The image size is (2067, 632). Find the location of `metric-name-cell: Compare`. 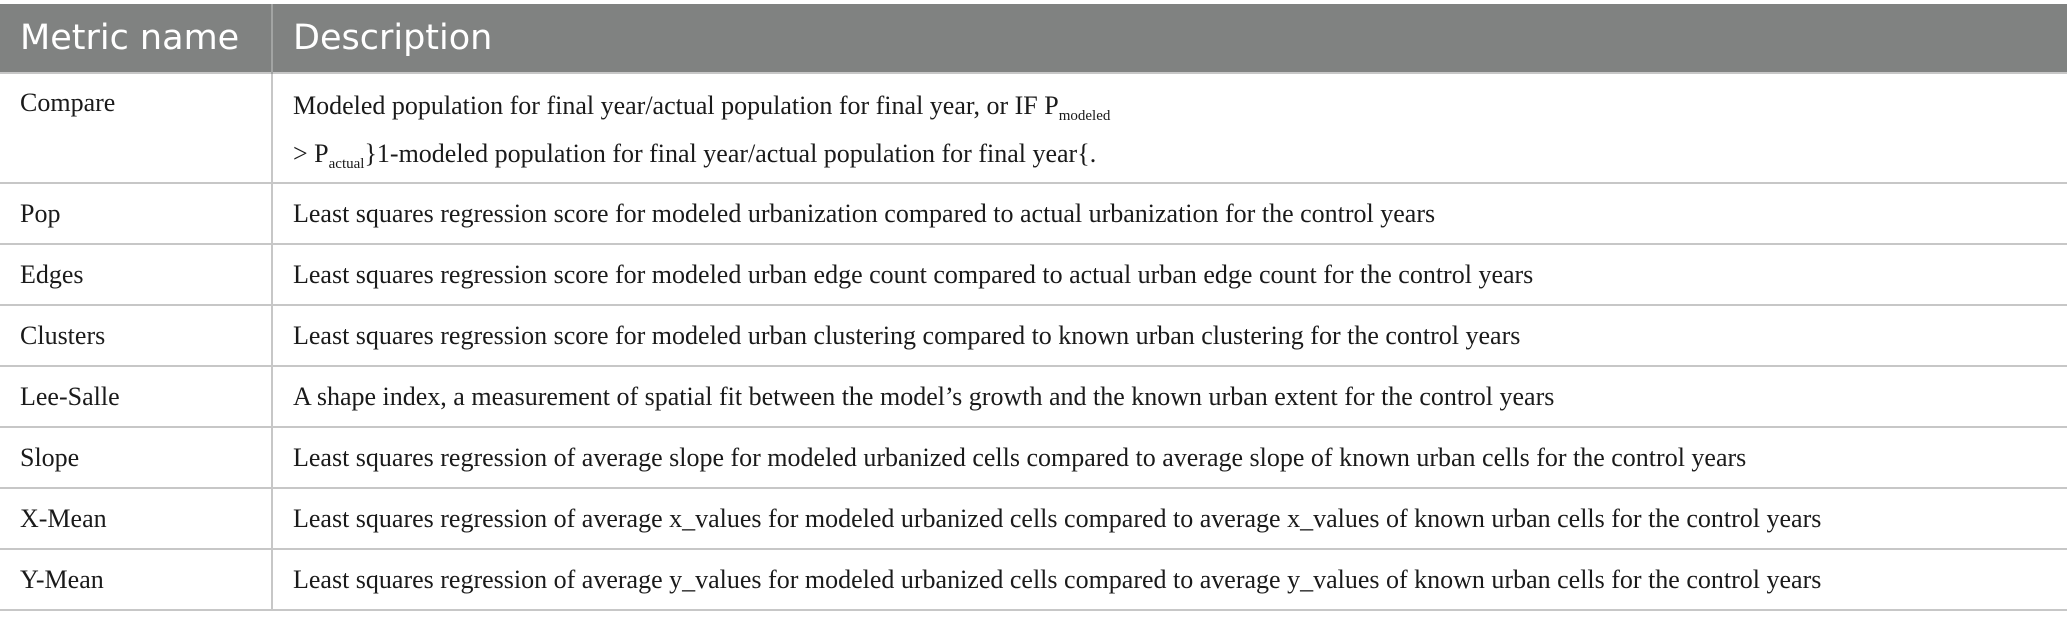

metric-name-cell: Compare is located at coordinates (136, 127).